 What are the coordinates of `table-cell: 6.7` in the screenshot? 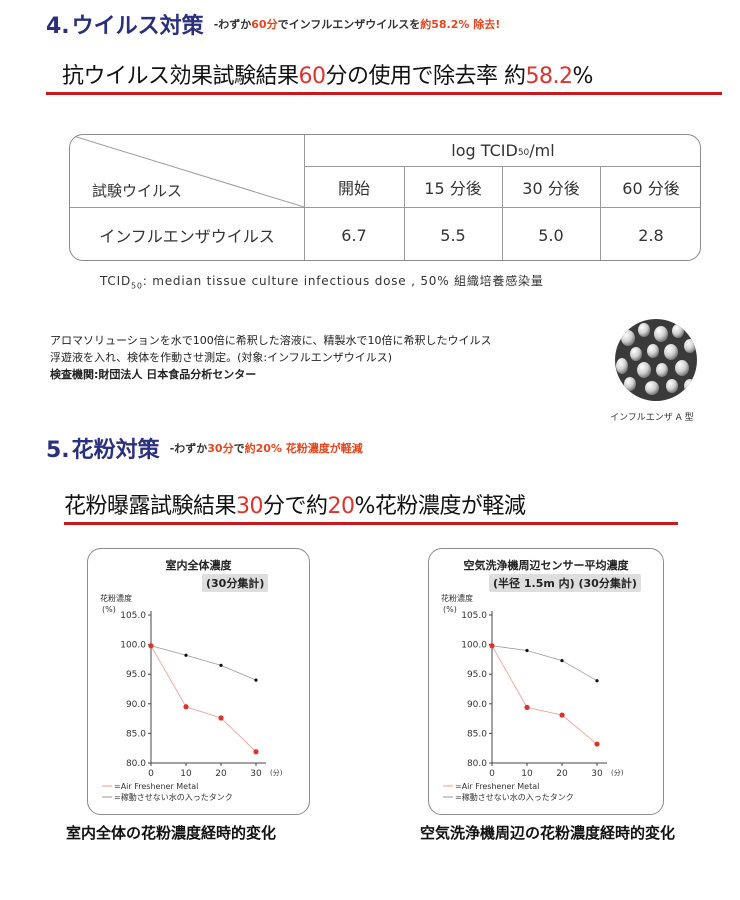 It's located at (354, 235).